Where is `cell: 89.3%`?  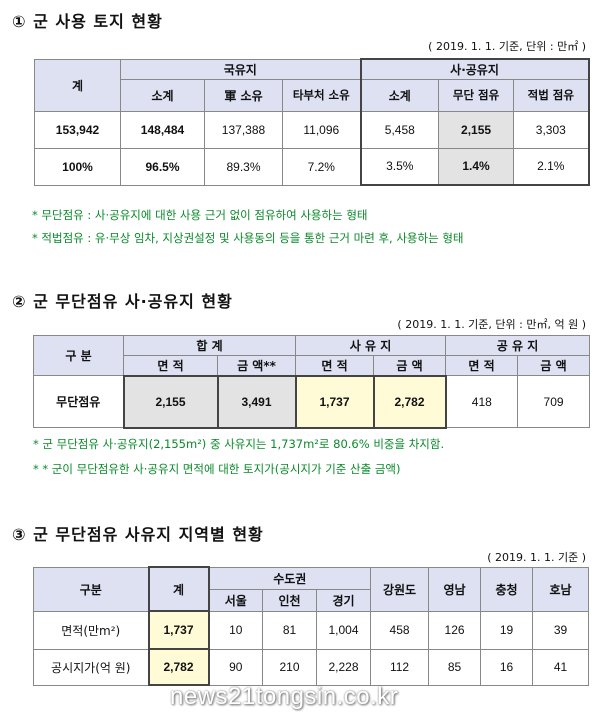
cell: 89.3% is located at coordinates (243, 166).